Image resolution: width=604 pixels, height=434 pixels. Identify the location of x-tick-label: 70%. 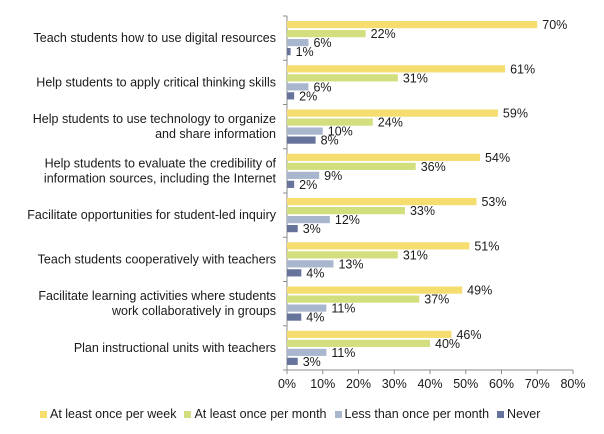
(537, 384).